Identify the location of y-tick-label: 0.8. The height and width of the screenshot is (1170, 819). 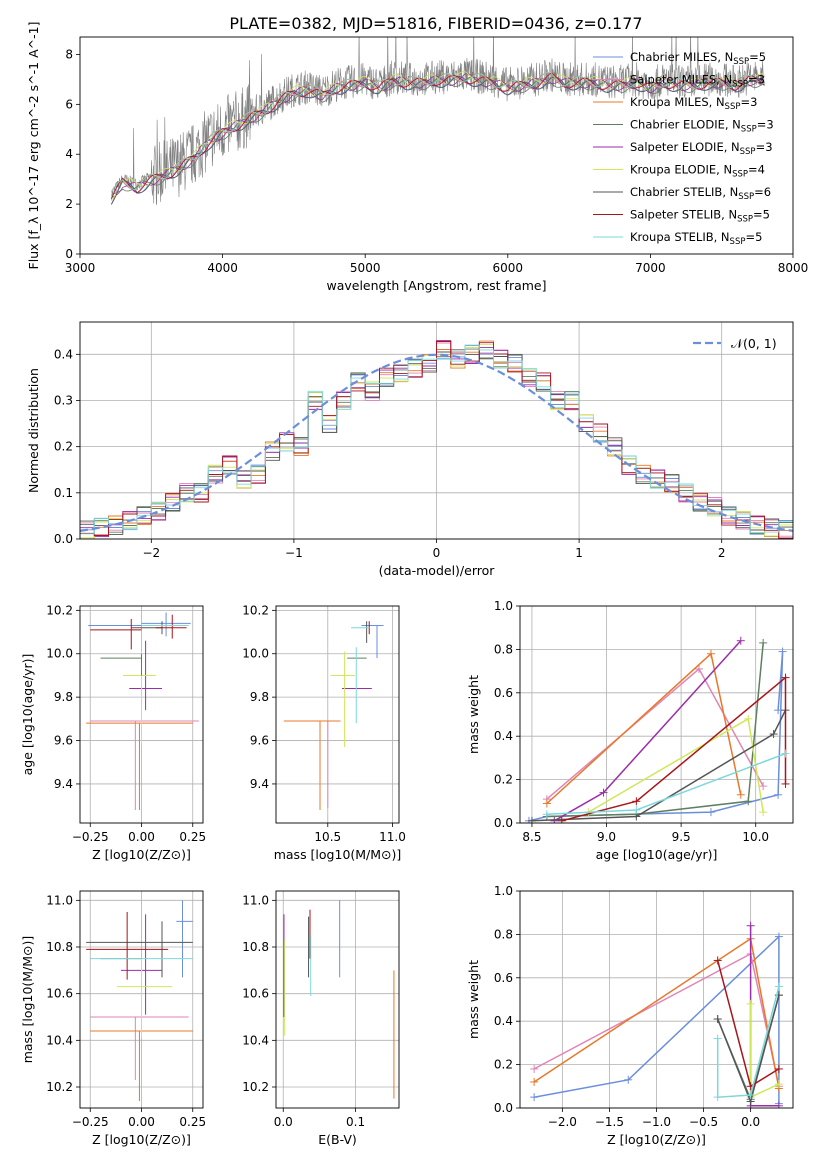
(503, 934).